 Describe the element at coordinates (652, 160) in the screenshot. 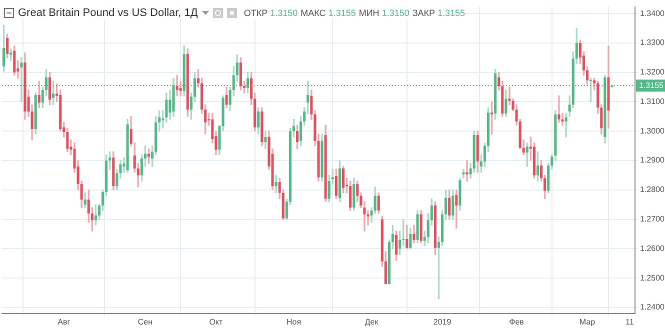

I see `y-tick-label: 1.2900` at that location.